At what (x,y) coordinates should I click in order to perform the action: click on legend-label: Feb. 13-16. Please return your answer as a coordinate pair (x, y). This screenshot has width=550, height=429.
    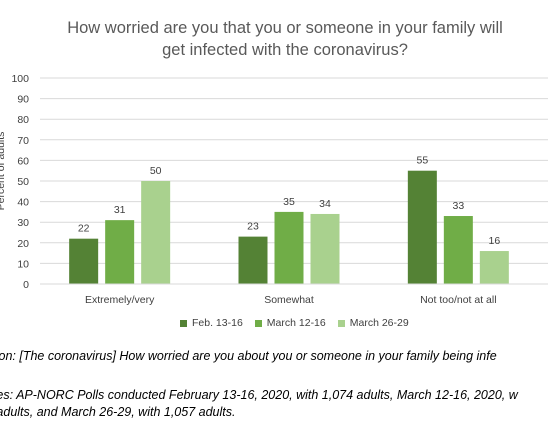
    Looking at the image, I should click on (217, 323).